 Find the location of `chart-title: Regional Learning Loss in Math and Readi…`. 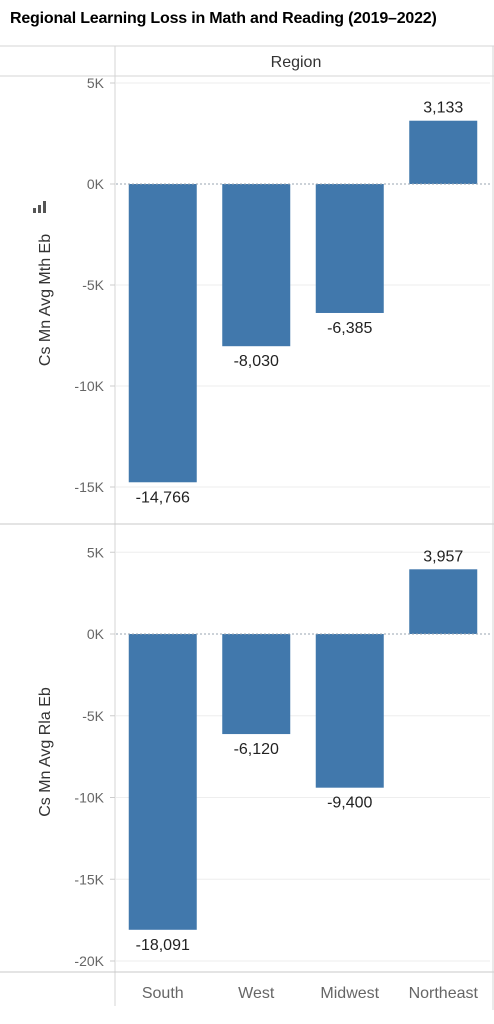

chart-title: Regional Learning Loss in Math and Readi… is located at coordinates (223, 18).